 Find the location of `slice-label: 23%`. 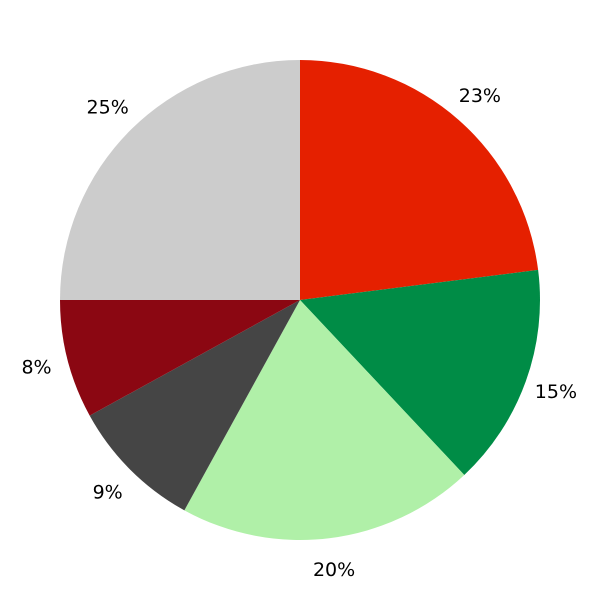

slice-label: 23% is located at coordinates (480, 96).